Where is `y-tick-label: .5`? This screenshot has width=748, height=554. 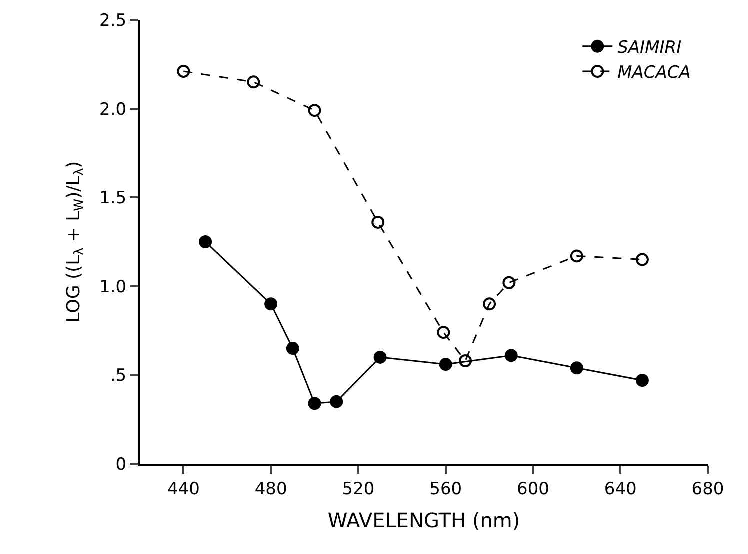
y-tick-label: .5 is located at coordinates (118, 376).